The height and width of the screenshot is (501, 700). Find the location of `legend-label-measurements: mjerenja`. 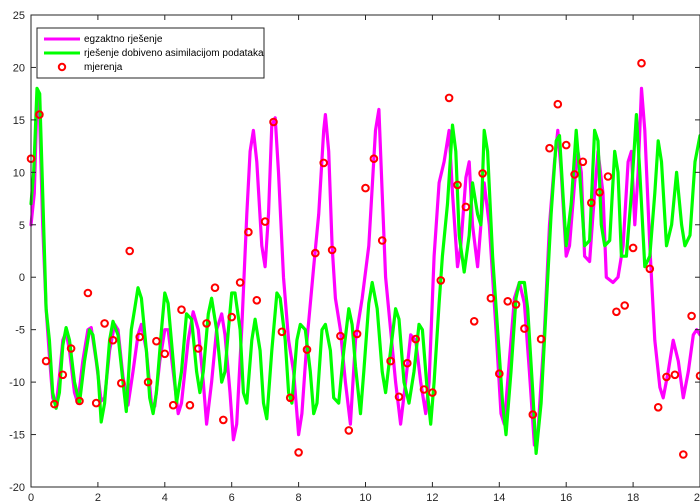

legend-label-measurements: mjerenja is located at coordinates (103, 67).